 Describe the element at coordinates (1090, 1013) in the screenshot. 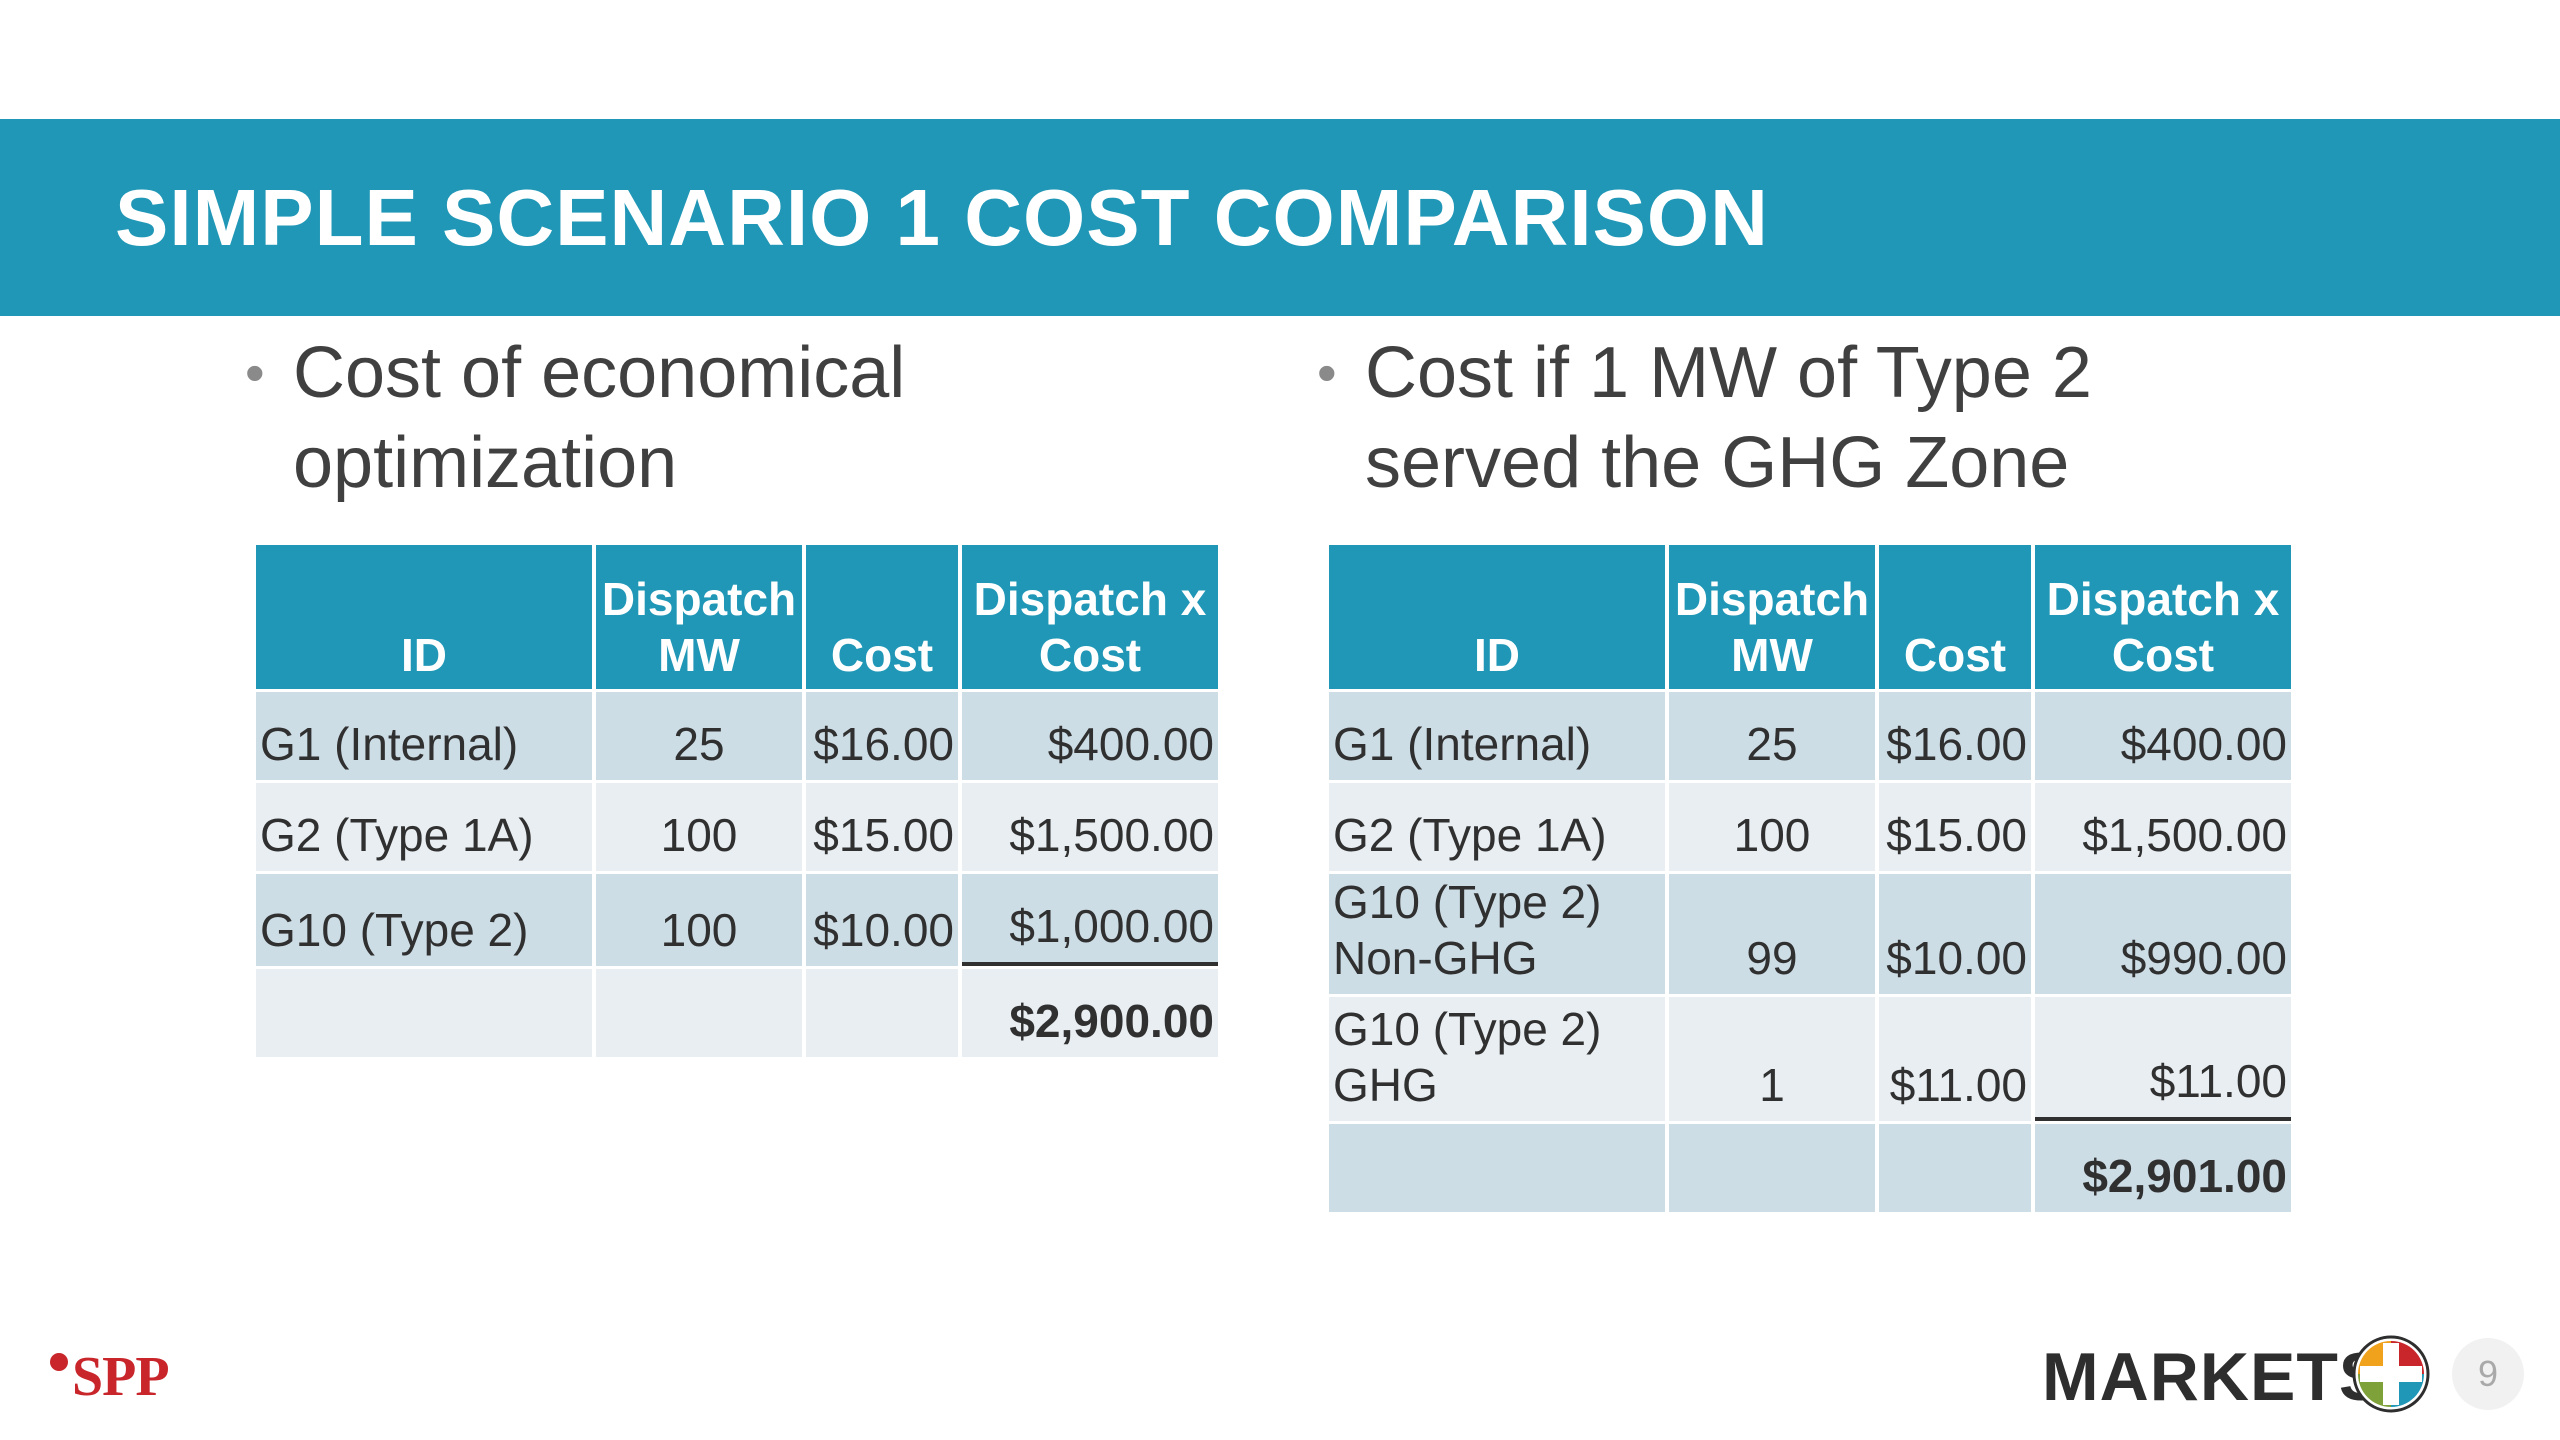

I see `total-value: $2,900.00` at that location.